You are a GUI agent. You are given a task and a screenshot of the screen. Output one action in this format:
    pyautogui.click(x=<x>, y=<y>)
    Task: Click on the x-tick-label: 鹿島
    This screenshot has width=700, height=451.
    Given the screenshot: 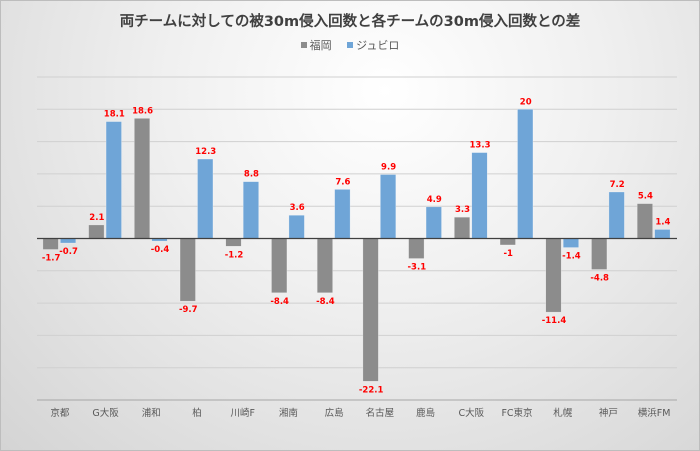 What is the action you would take?
    pyautogui.click(x=425, y=413)
    